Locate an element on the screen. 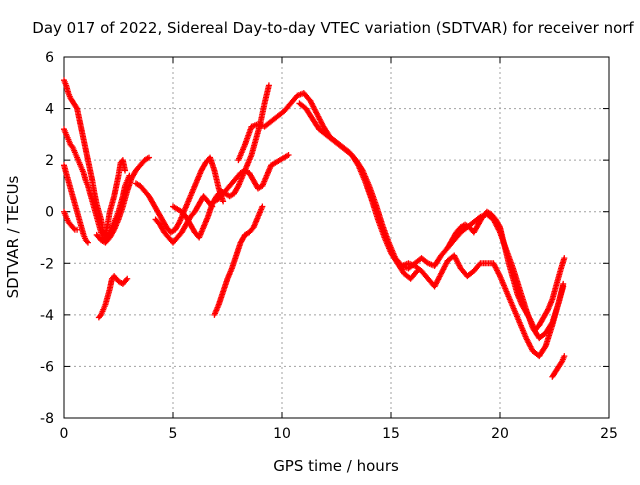  x-tick-label: 25 is located at coordinates (609, 434).